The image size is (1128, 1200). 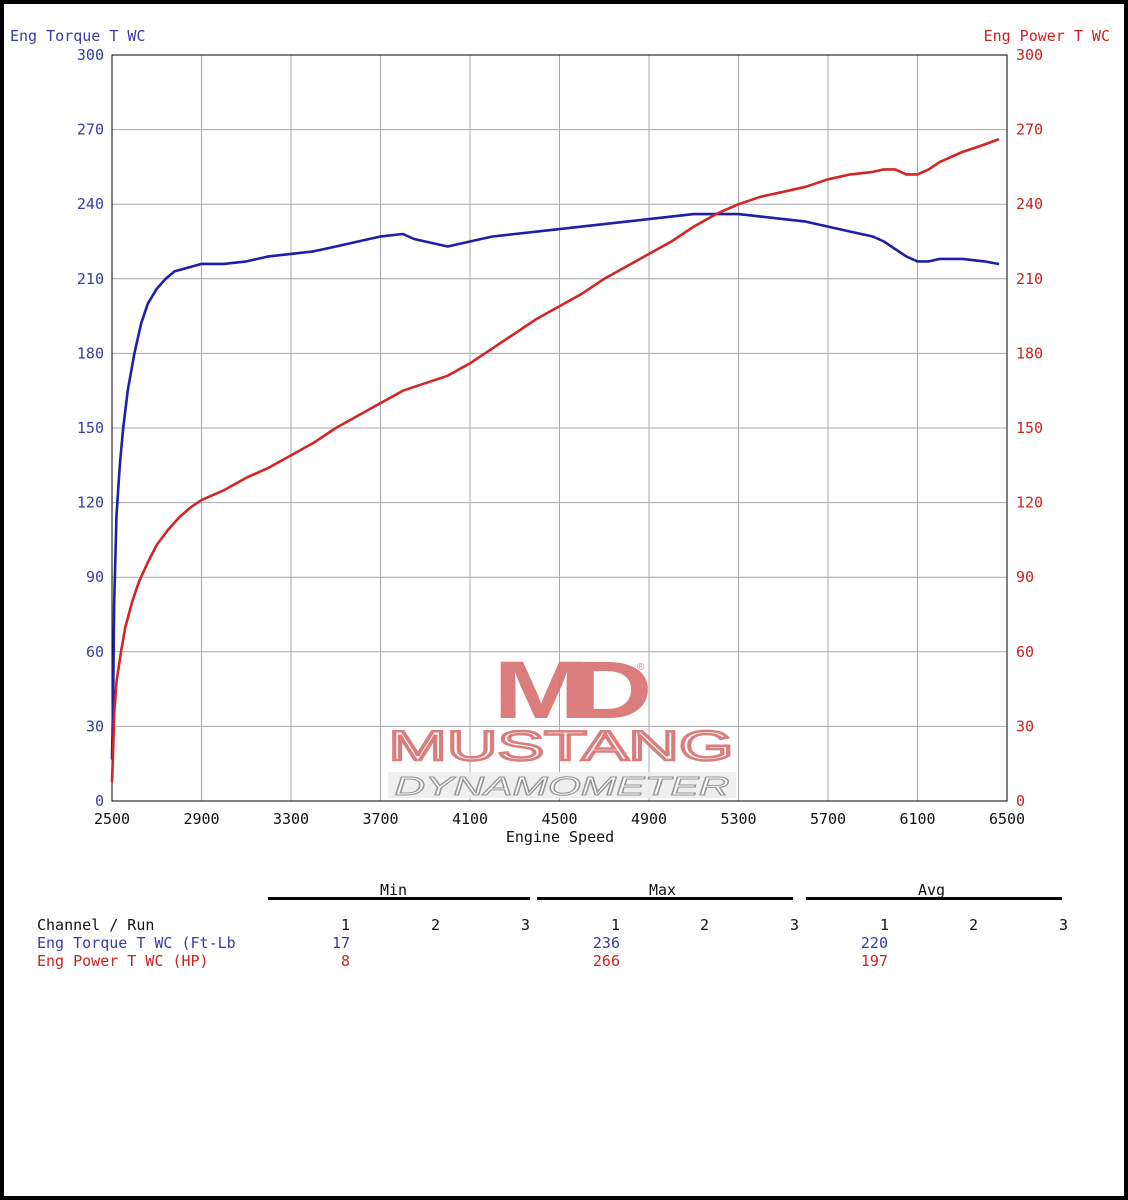 What do you see at coordinates (1029, 503) in the screenshot?
I see `right-y-tick-label-4: 120` at bounding box center [1029, 503].